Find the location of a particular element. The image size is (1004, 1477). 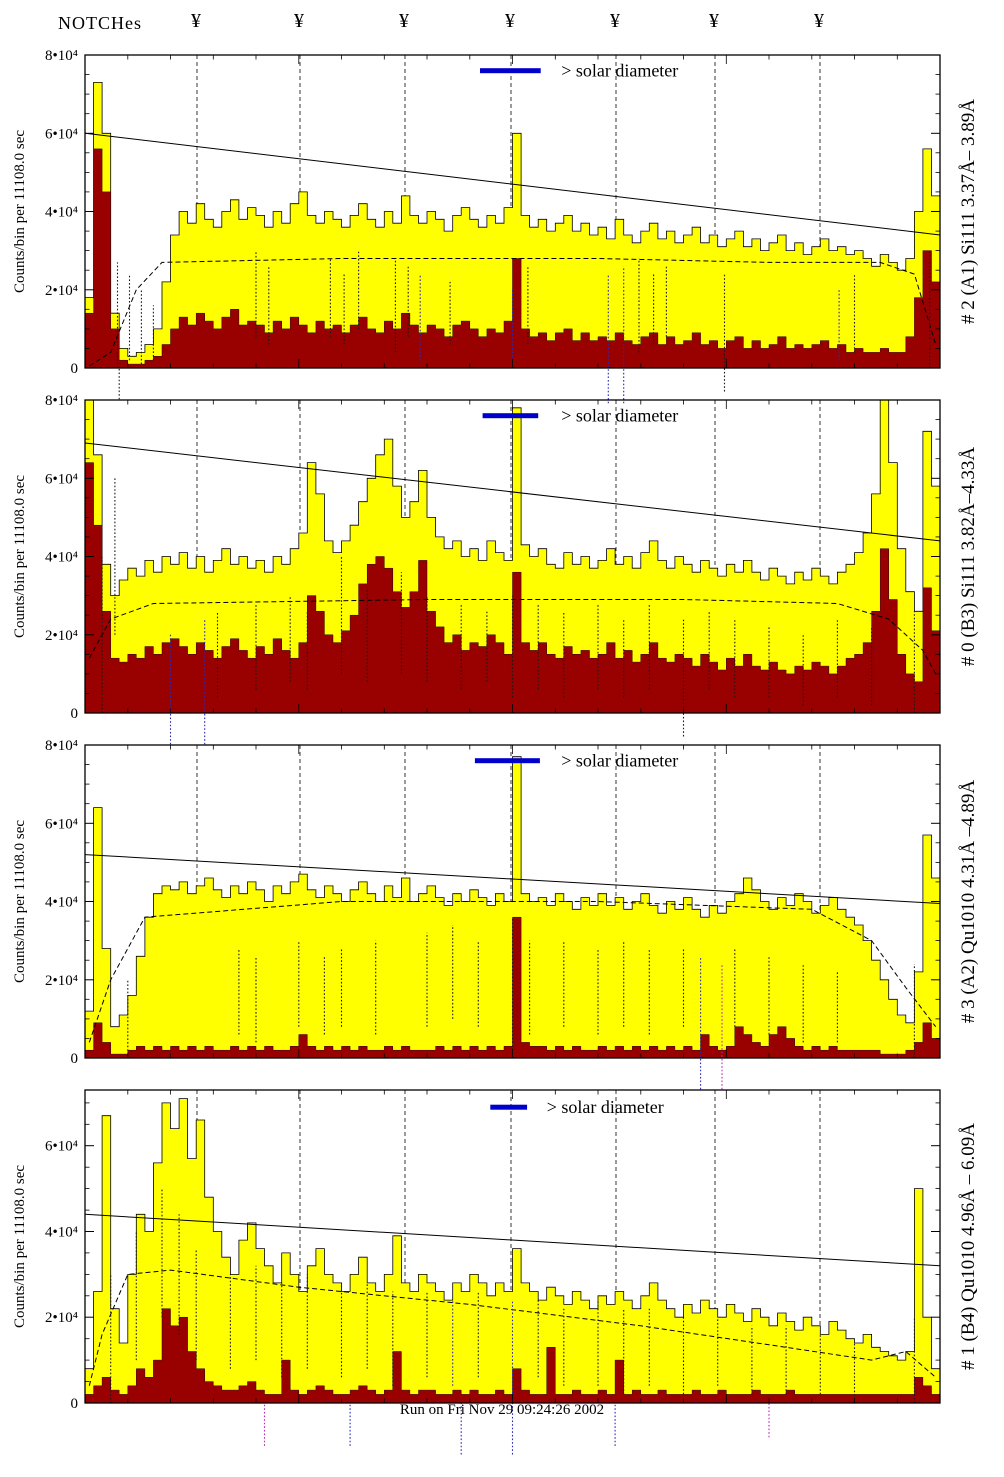

right-label: # 1 (B4) Qu1010 4.96Å – 6.09Å is located at coordinates (968, 1246).